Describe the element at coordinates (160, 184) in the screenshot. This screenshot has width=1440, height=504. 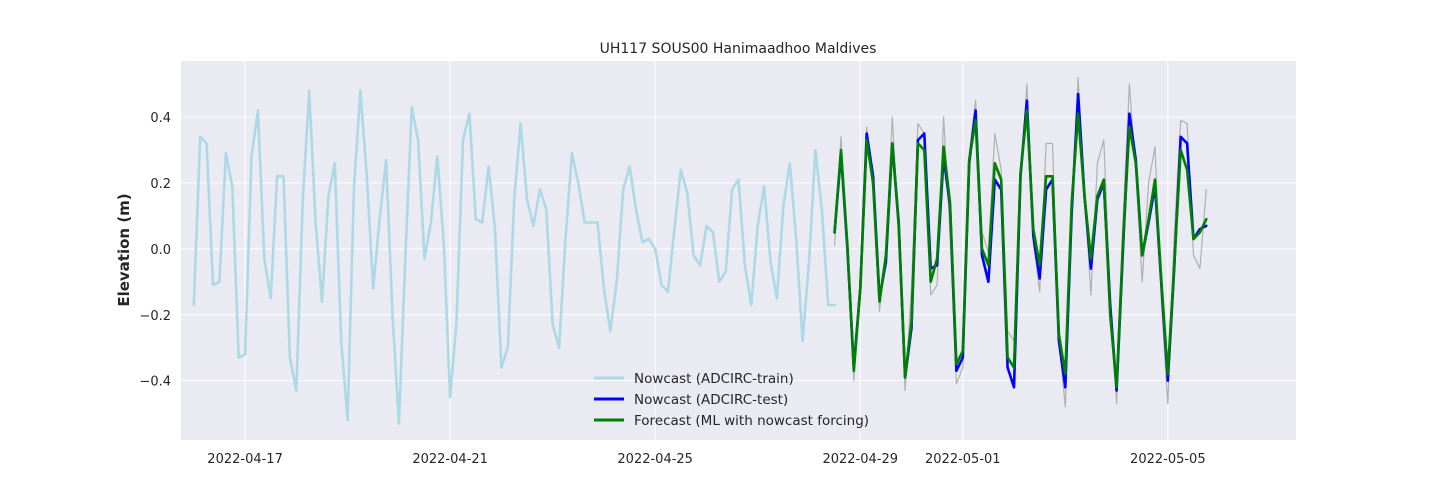
I see `y-tick-label: 0.2` at that location.